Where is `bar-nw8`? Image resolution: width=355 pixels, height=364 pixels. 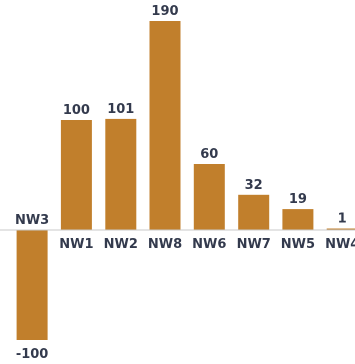
bar-nw8 is located at coordinates (165, 125).